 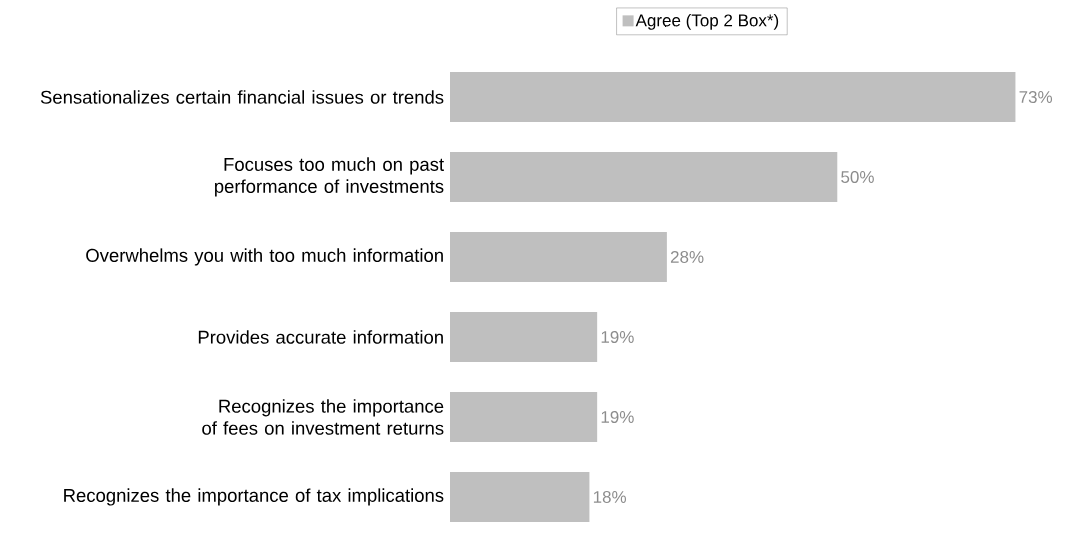 What do you see at coordinates (242, 97) in the screenshot?
I see `y-tick-label: Sensationalizes certain financial issues or trends` at bounding box center [242, 97].